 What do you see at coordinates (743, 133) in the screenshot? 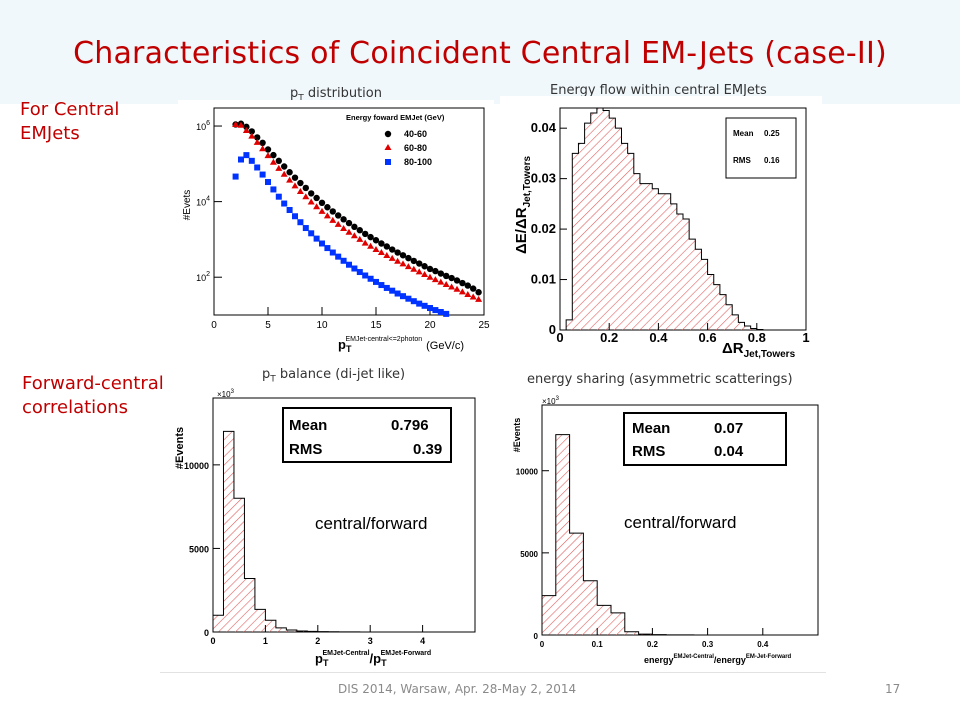
I see `ef-stat-mean-label: Mean` at bounding box center [743, 133].